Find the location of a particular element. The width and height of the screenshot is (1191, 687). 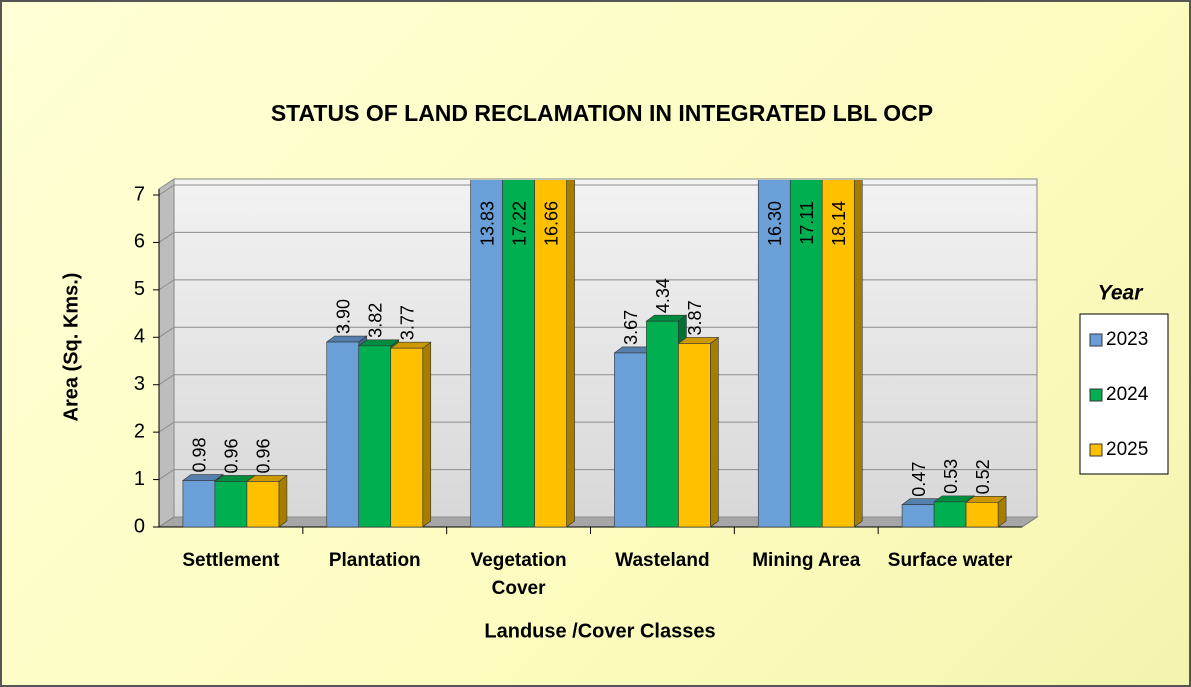

x-tick-label: Settlement is located at coordinates (231, 560).